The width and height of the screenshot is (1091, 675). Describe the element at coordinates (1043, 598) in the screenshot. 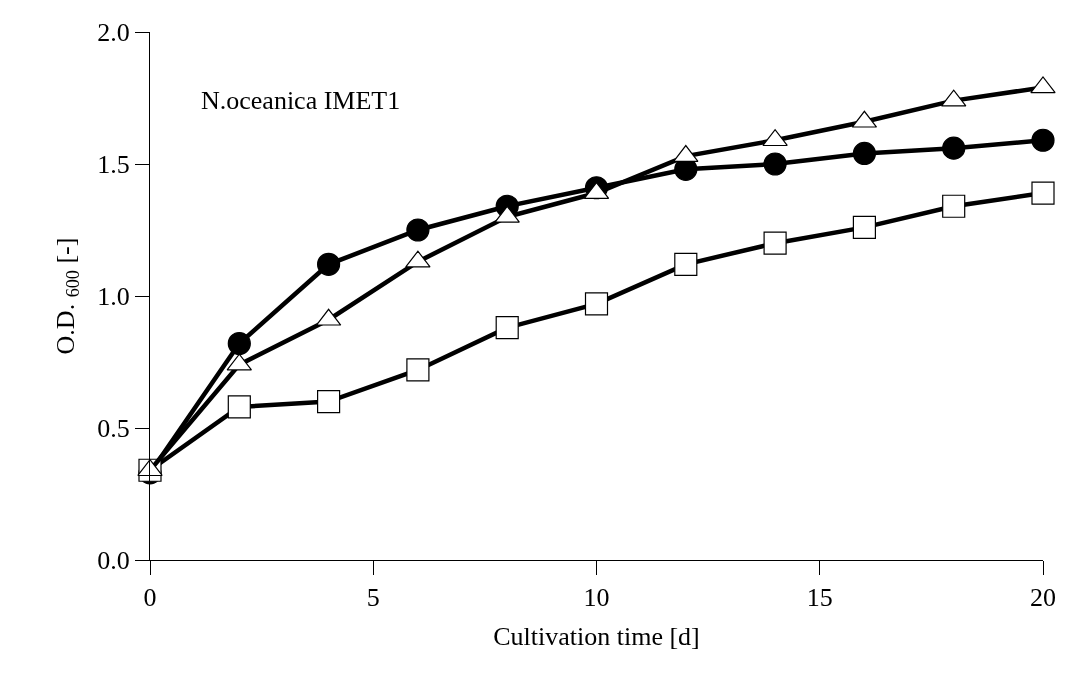

I see `x-tick-label: 20` at that location.